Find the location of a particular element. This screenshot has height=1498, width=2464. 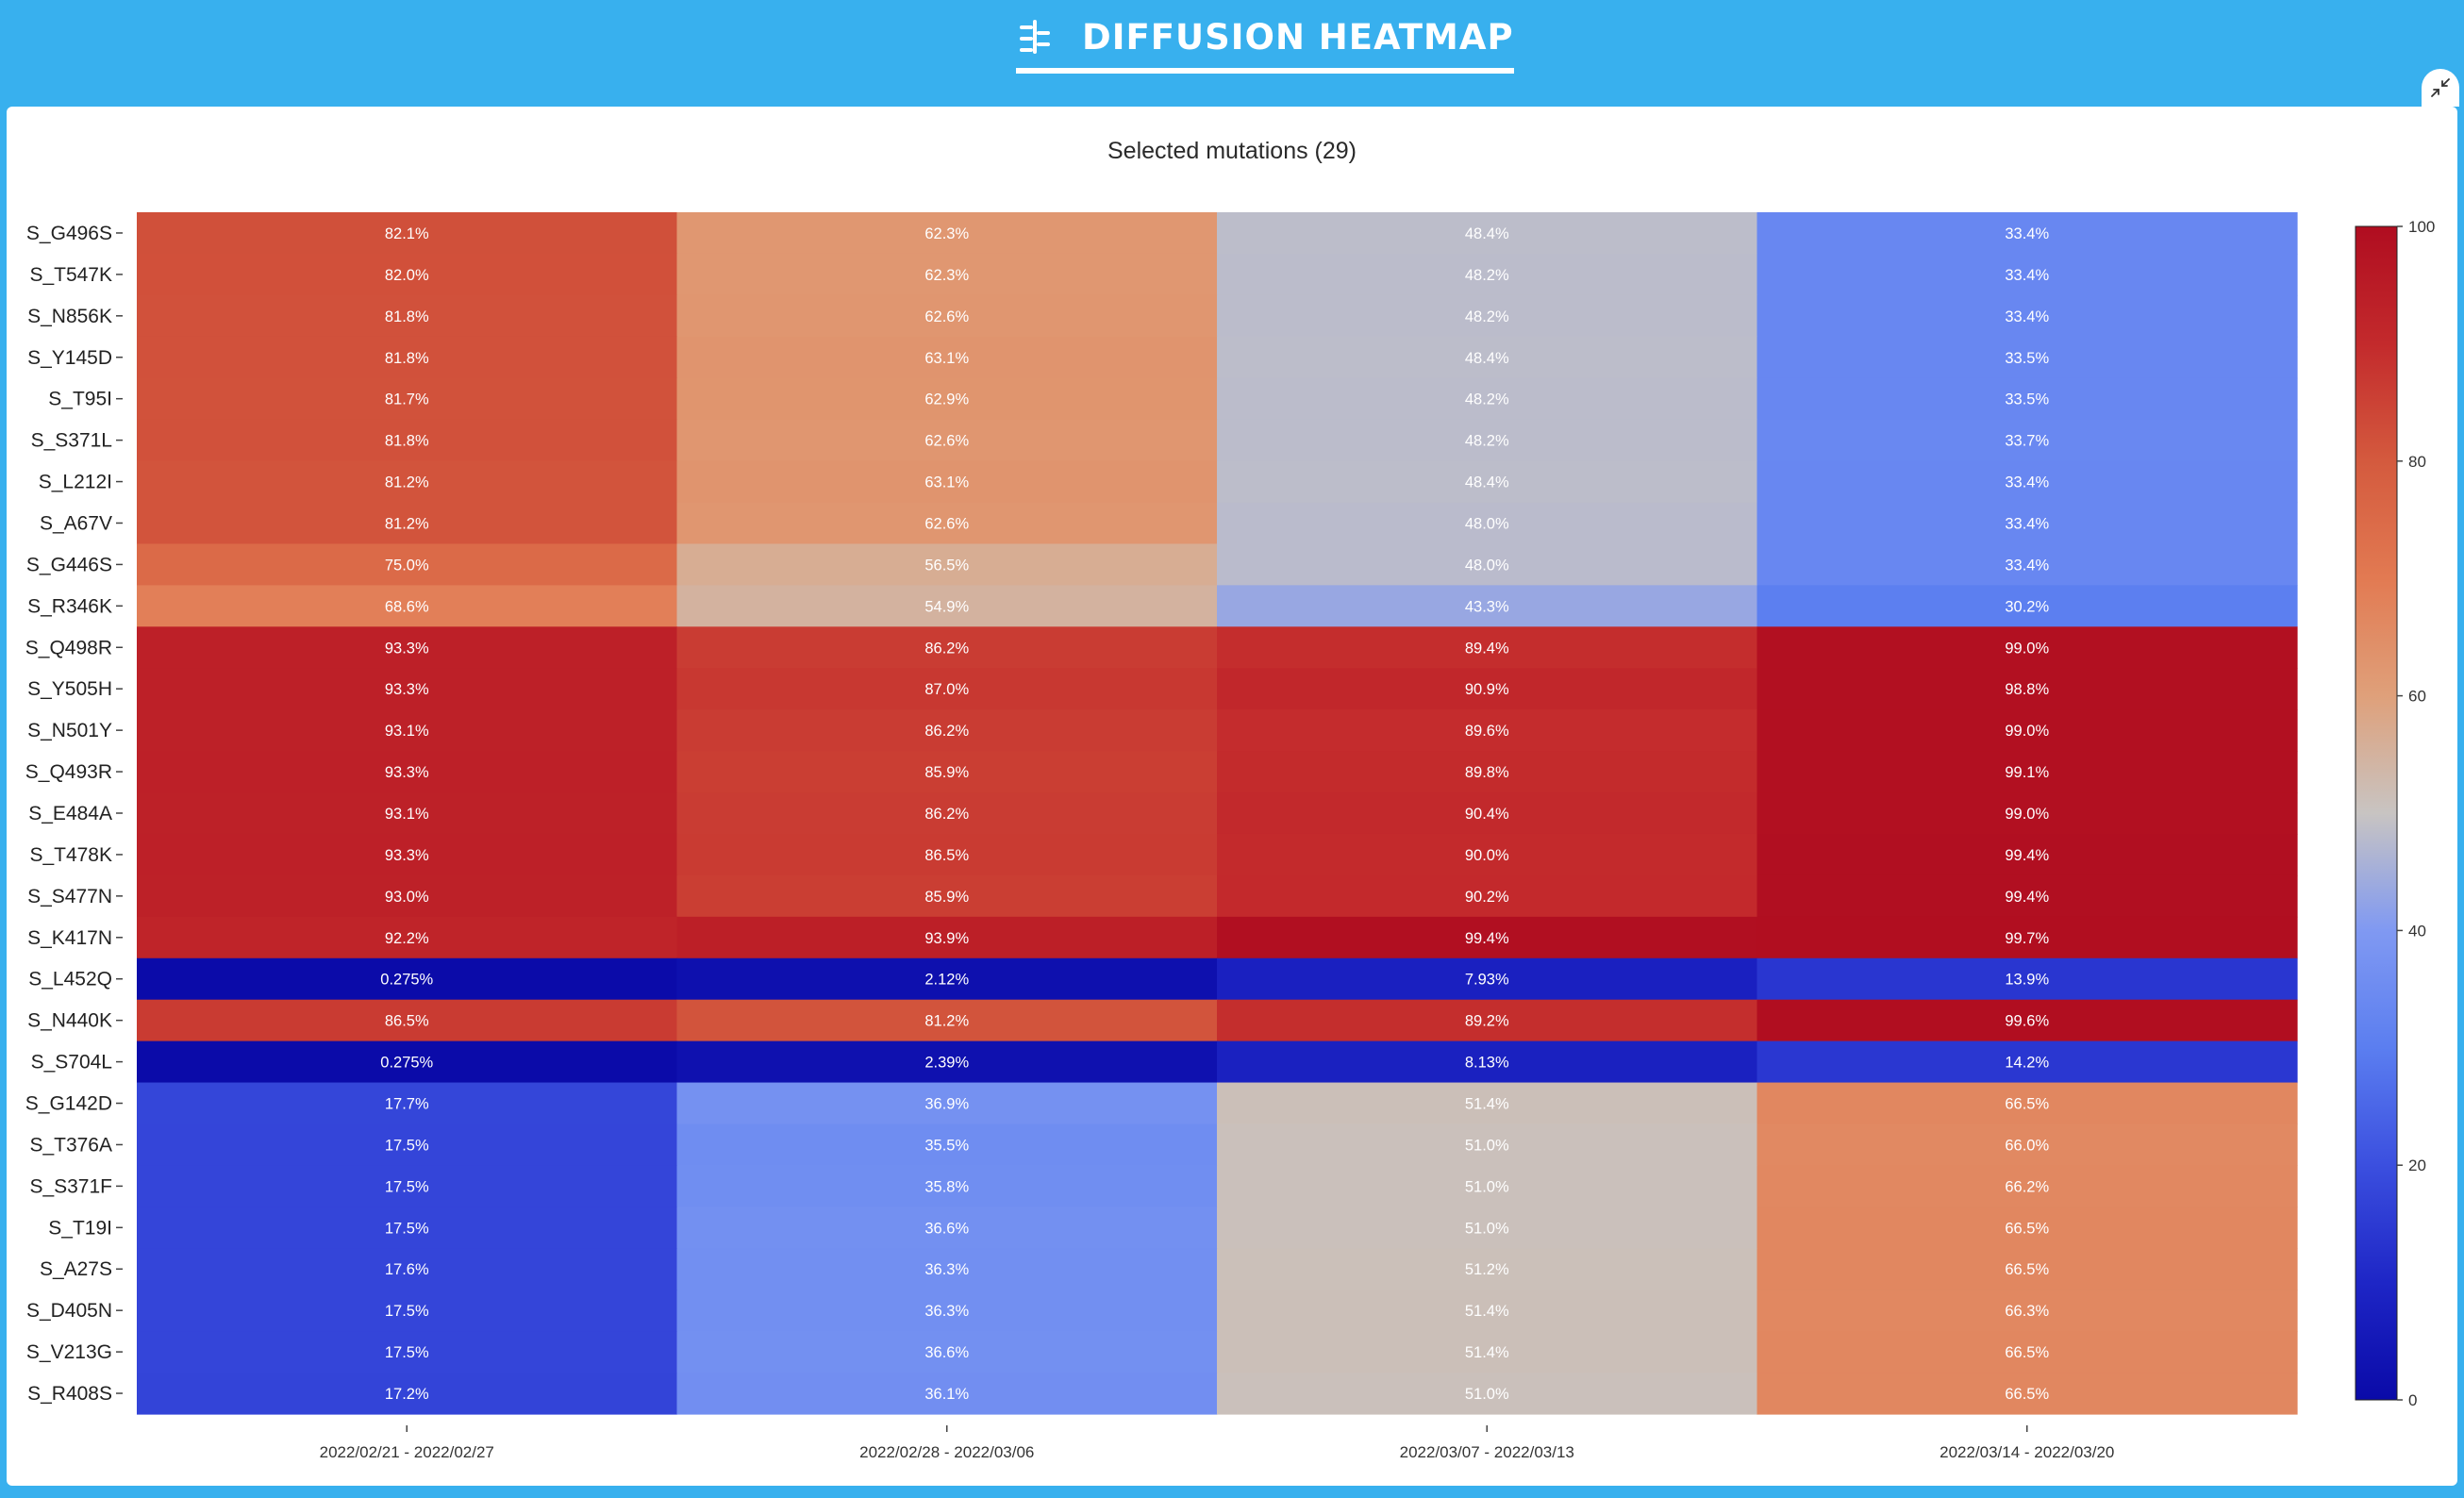

cell-value-label: 13.9% is located at coordinates (2027, 981).